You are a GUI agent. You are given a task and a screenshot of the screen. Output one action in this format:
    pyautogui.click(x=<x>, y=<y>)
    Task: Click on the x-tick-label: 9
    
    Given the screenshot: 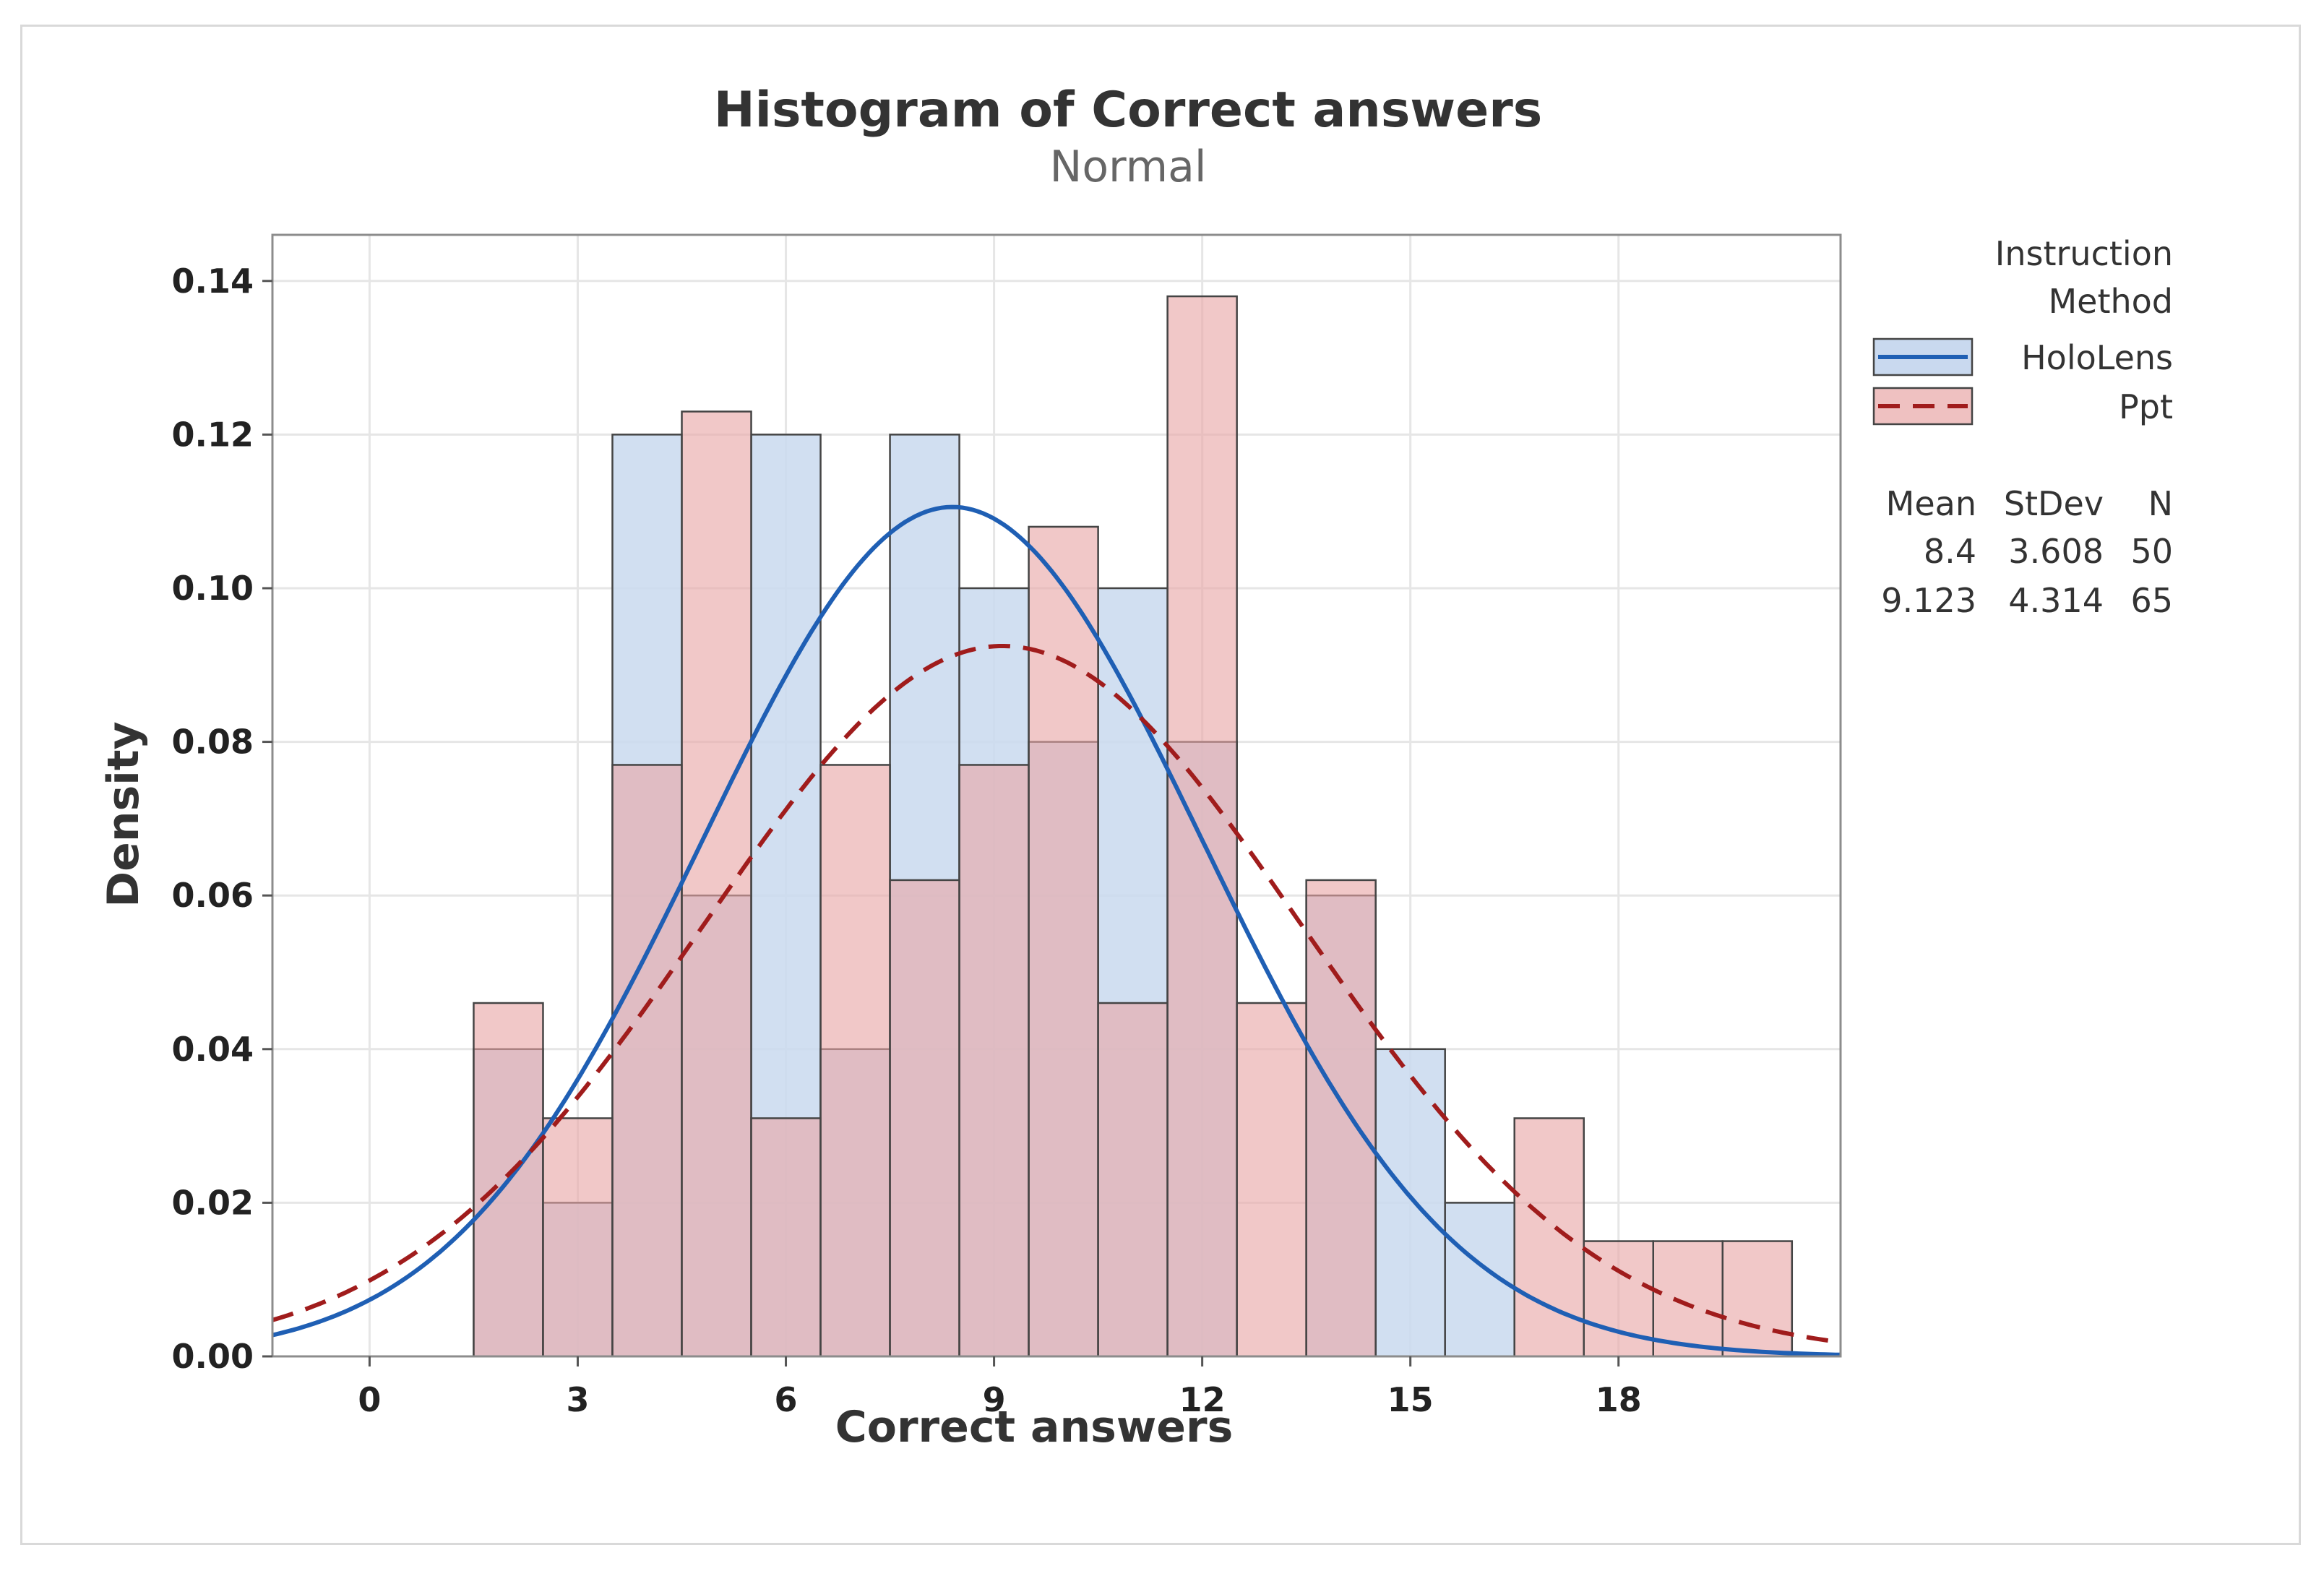 What is the action you would take?
    pyautogui.click(x=994, y=1400)
    